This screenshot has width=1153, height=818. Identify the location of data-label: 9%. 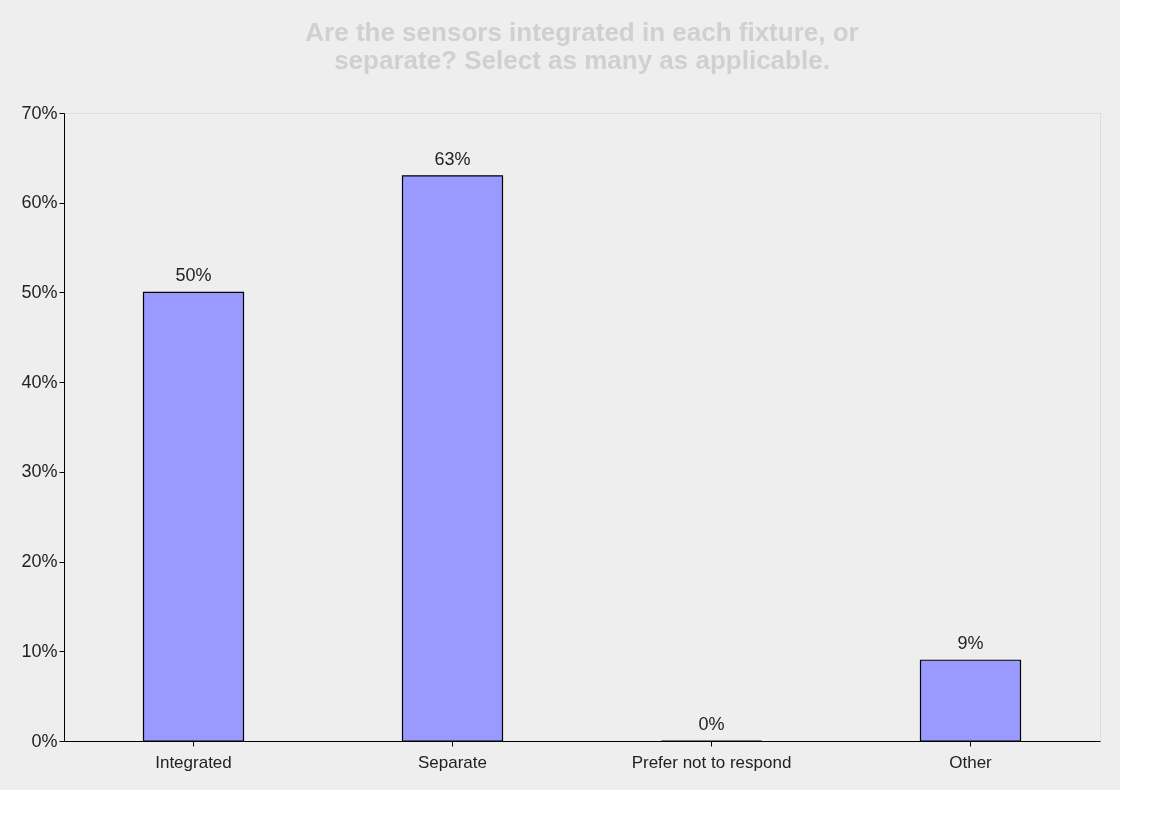
(970, 643).